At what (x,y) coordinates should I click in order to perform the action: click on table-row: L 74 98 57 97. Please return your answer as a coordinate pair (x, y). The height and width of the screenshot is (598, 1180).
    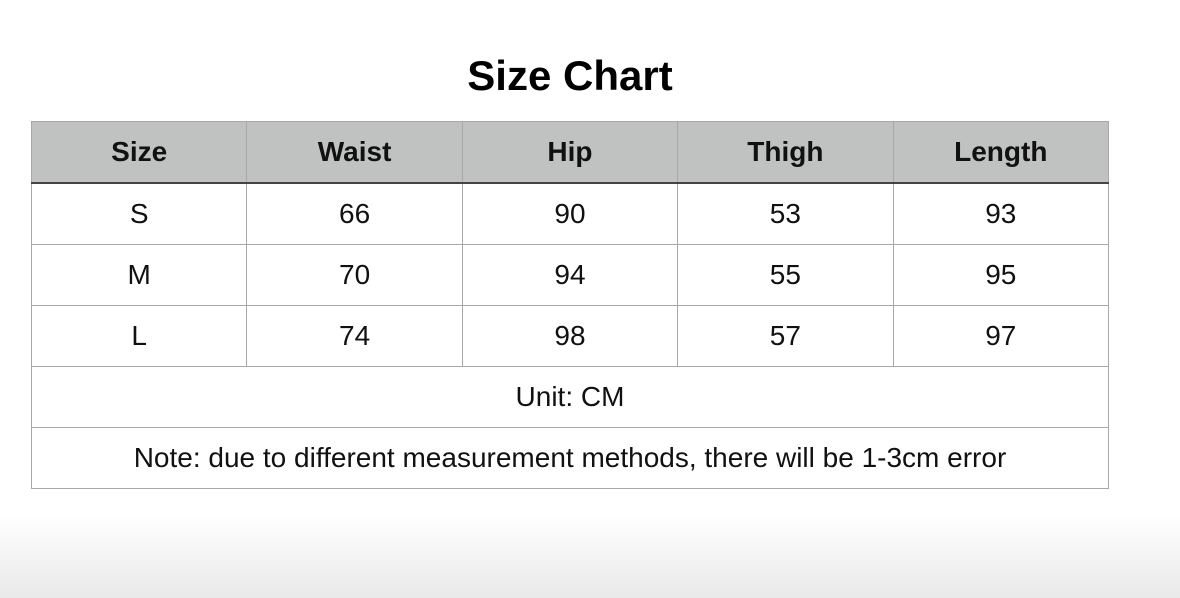
    Looking at the image, I should click on (570, 336).